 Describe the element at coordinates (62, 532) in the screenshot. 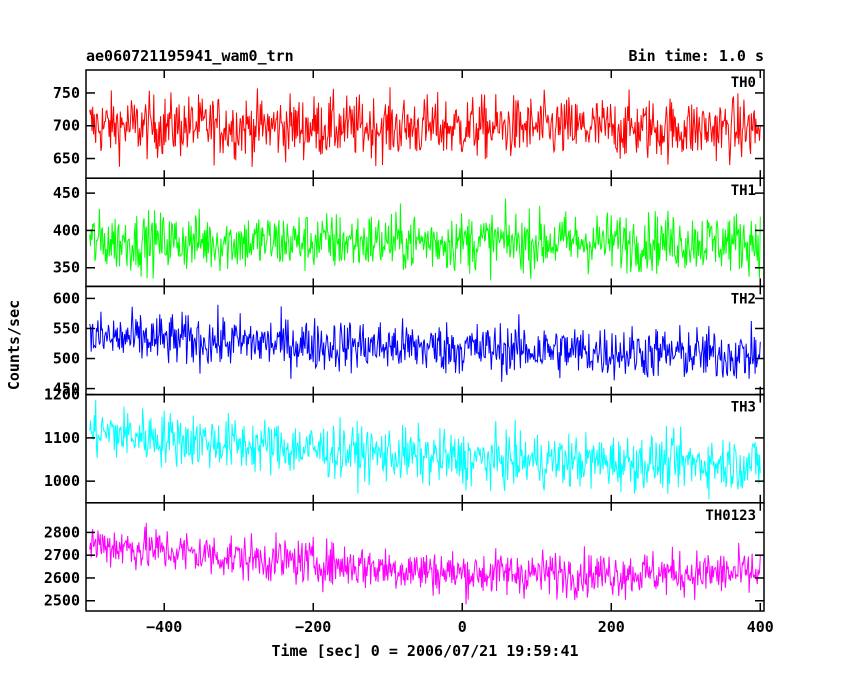

I see `y-tick-label: 2800` at that location.